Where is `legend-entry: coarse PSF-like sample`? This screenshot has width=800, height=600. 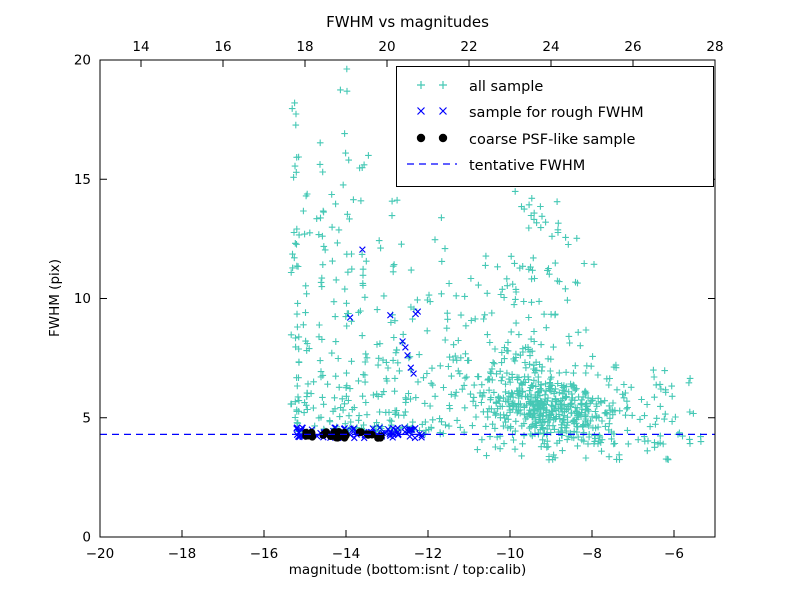
legend-entry: coarse PSF-like sample is located at coordinates (555, 140).